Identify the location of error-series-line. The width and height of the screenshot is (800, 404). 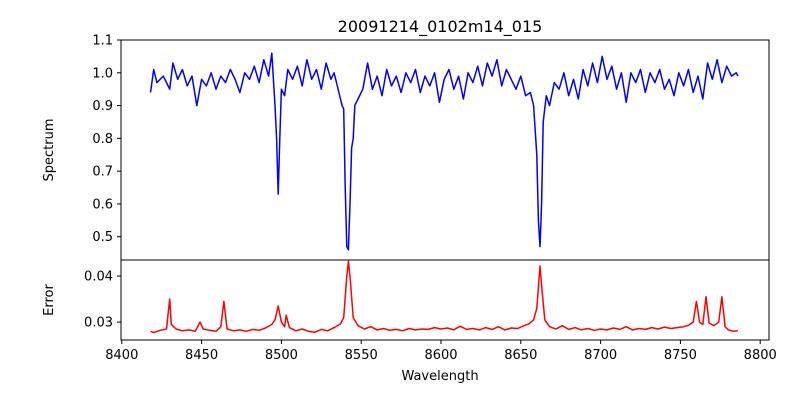
(444, 297).